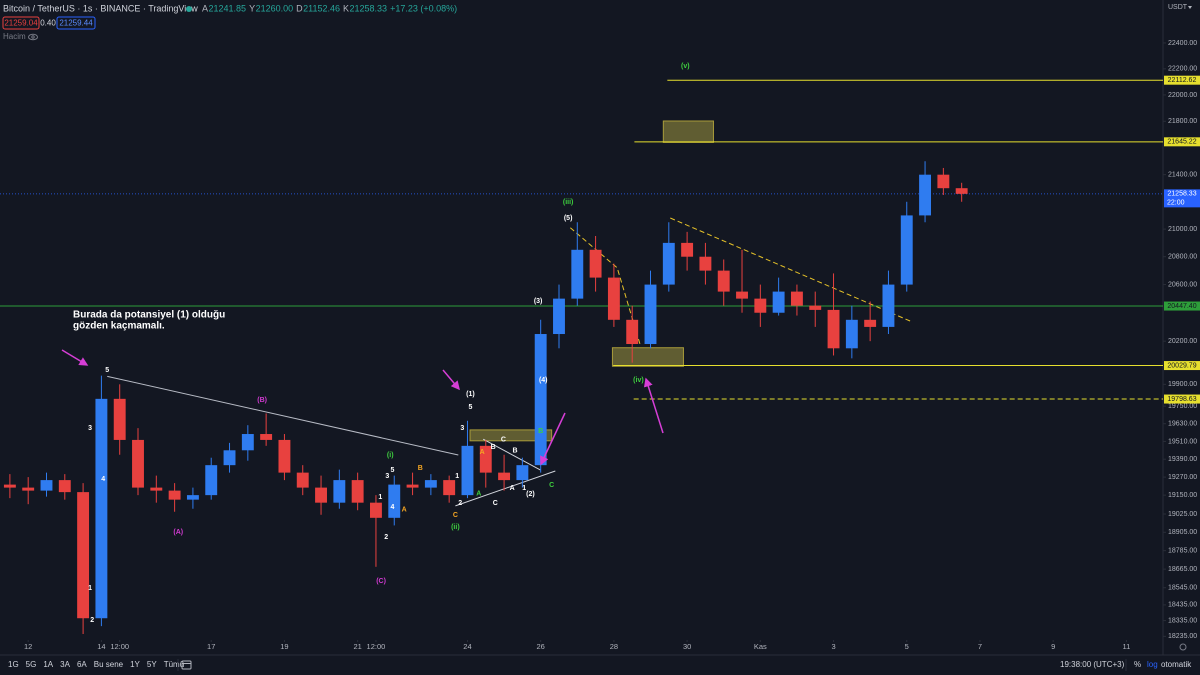 The image size is (1200, 675). I want to click on wave-label: (4), so click(543, 380).